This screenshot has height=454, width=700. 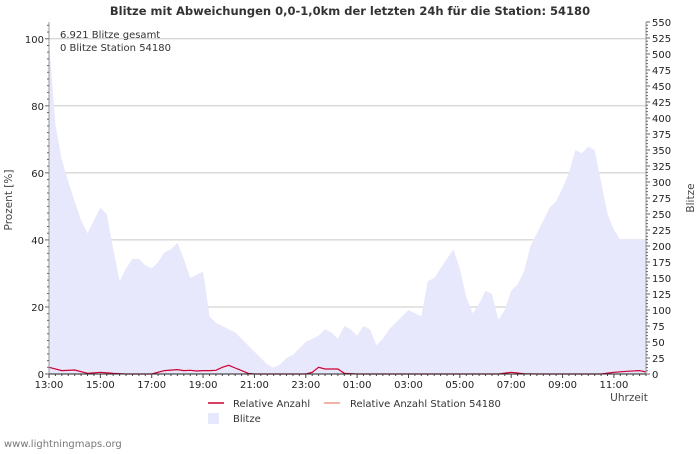 What do you see at coordinates (37, 308) in the screenshot?
I see `y-left-tick-label: 20` at bounding box center [37, 308].